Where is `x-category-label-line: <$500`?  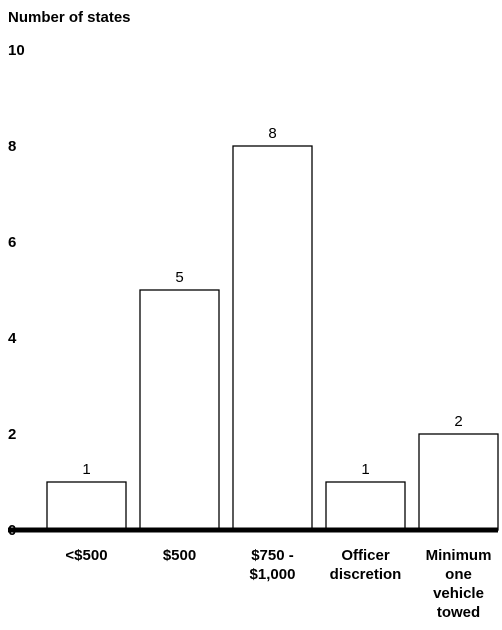
x-category-label-line: <$500 is located at coordinates (86, 555).